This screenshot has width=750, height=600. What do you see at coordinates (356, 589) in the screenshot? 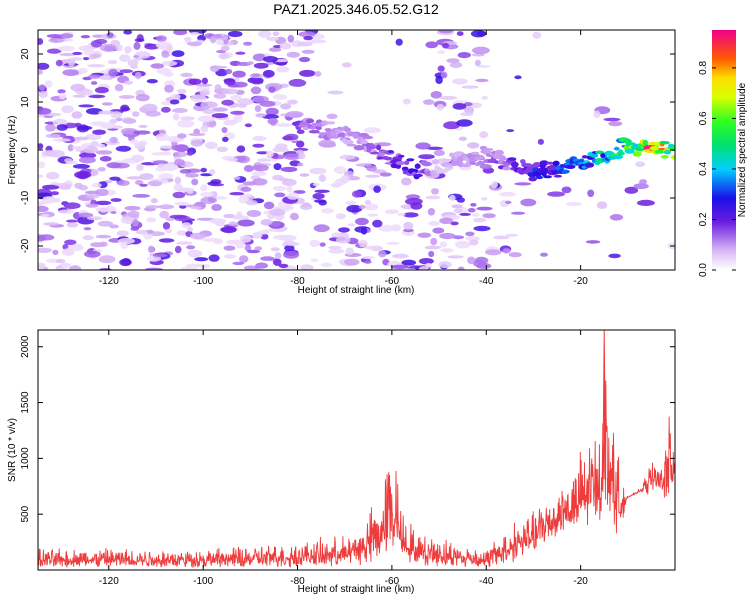
I see `snr-x-label: Height of straight line (km)` at bounding box center [356, 589].